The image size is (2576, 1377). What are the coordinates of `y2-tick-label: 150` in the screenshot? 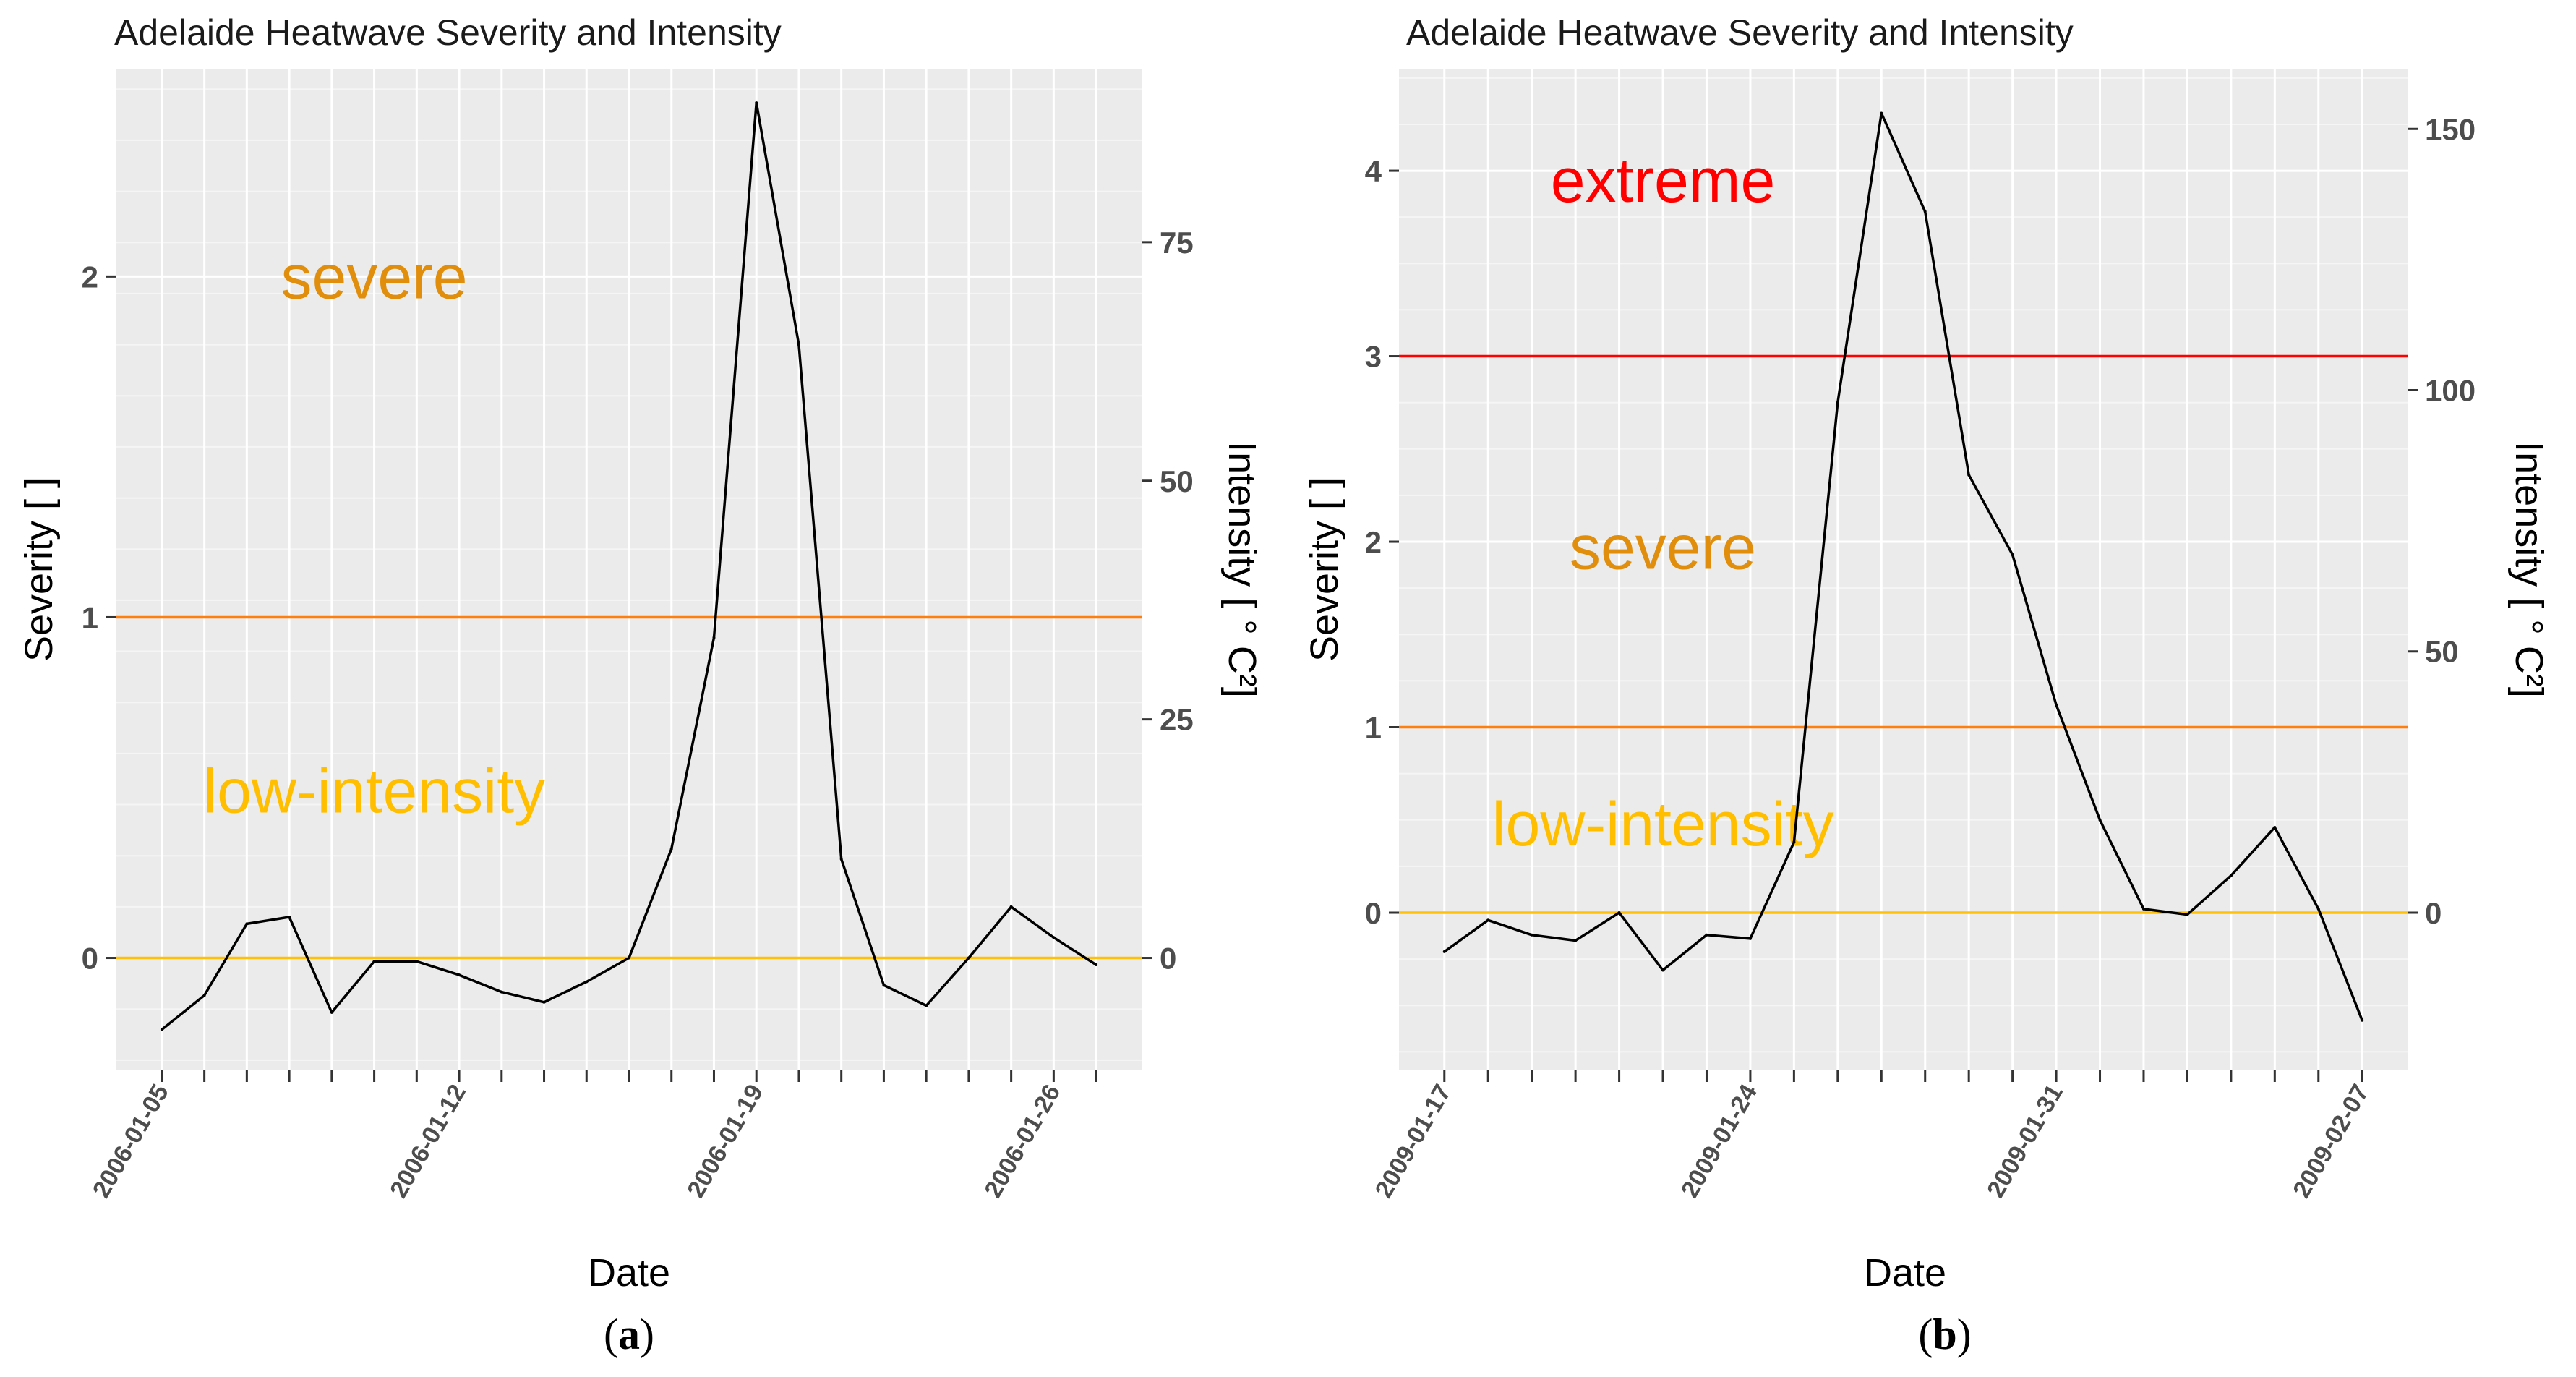 It's located at (2450, 129).